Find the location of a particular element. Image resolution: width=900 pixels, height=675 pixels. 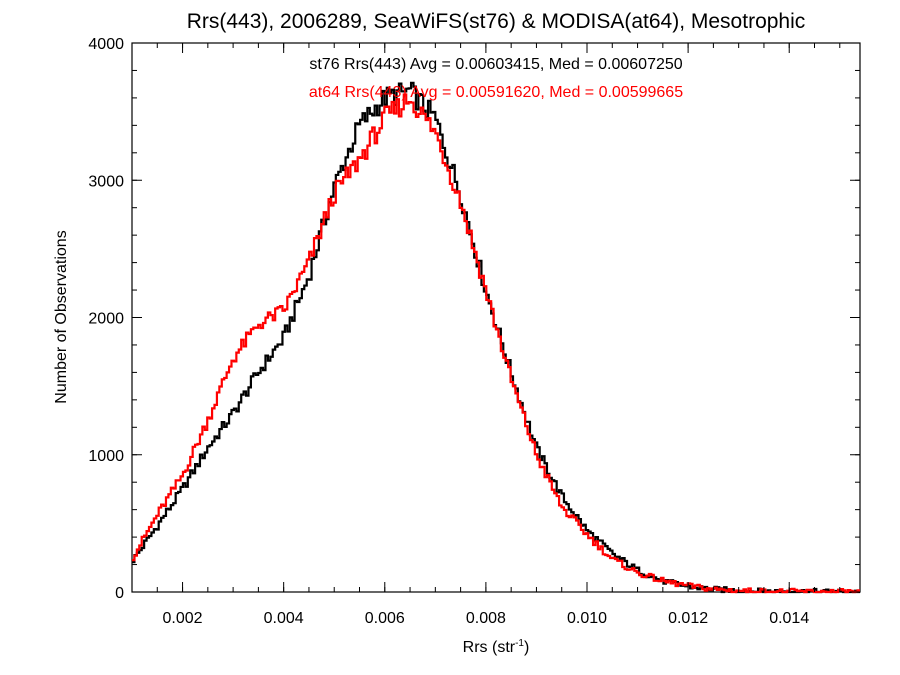

x-axis-label-main: Rrs (str is located at coordinates (489, 647).